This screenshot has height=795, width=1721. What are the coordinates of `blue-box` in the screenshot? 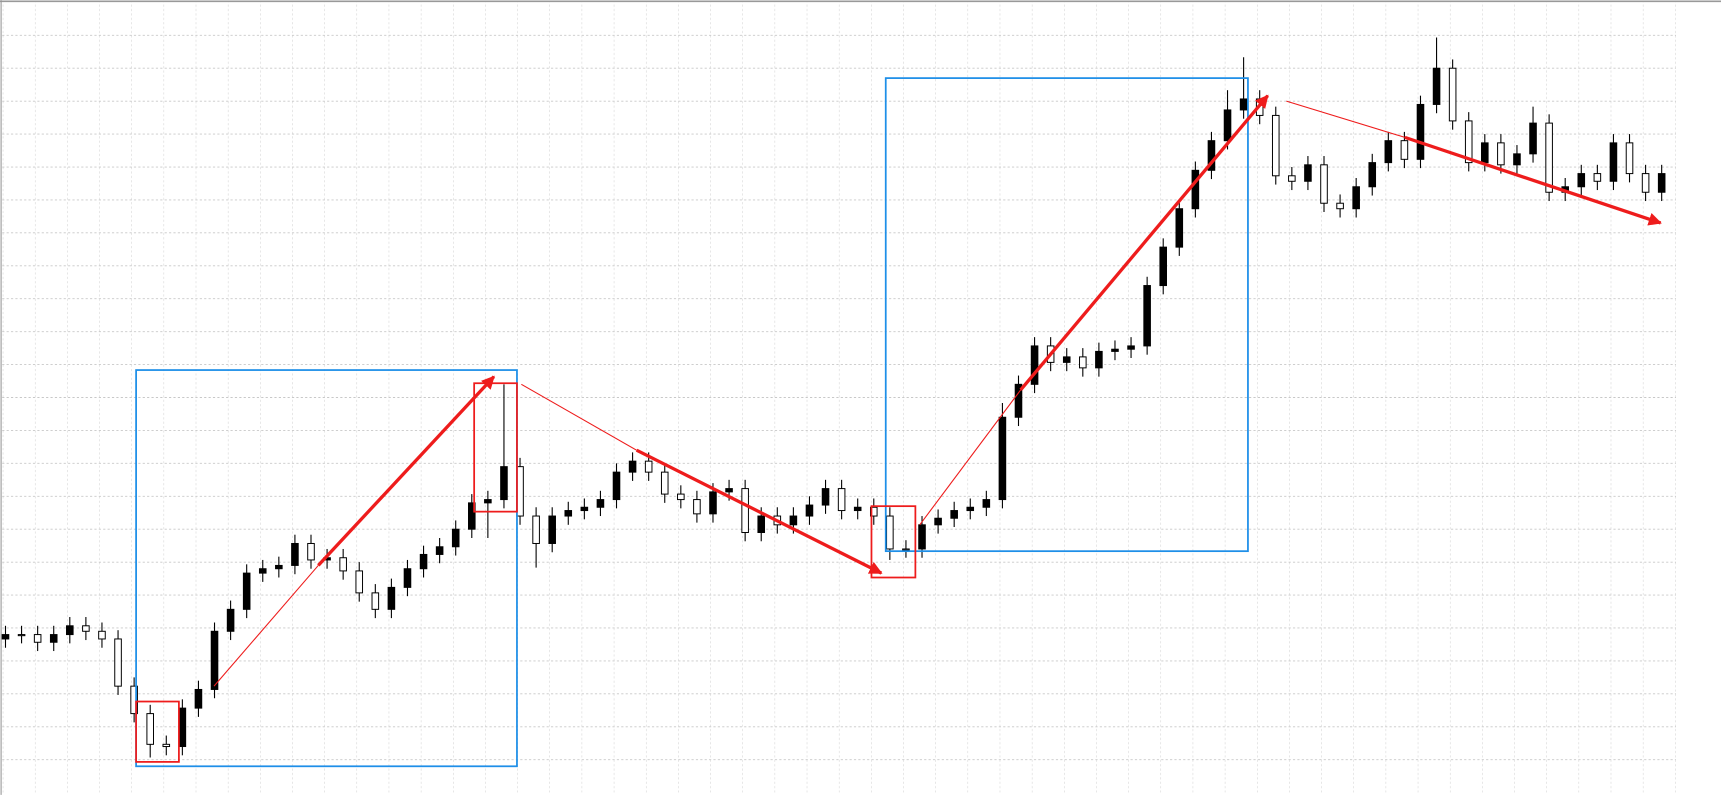 It's located at (1066, 315).